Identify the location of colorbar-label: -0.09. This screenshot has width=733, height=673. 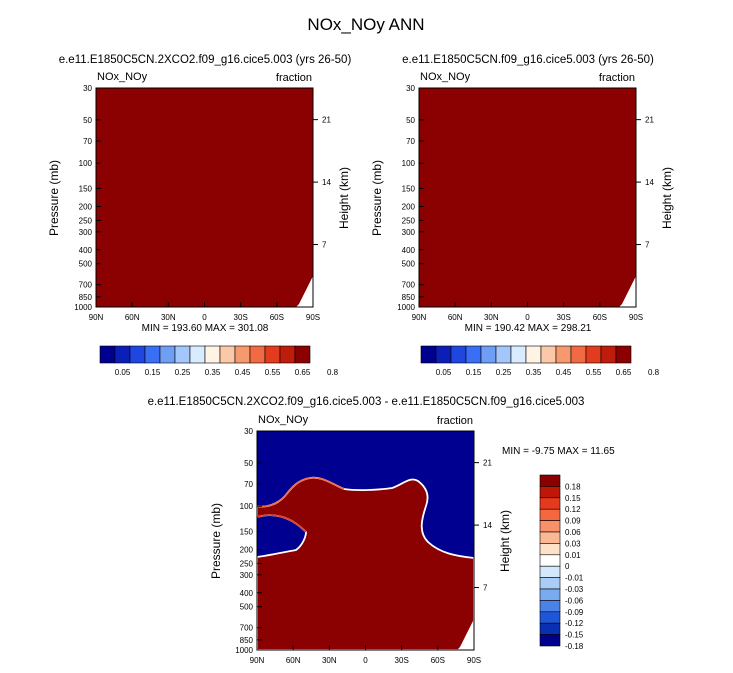
(574, 612).